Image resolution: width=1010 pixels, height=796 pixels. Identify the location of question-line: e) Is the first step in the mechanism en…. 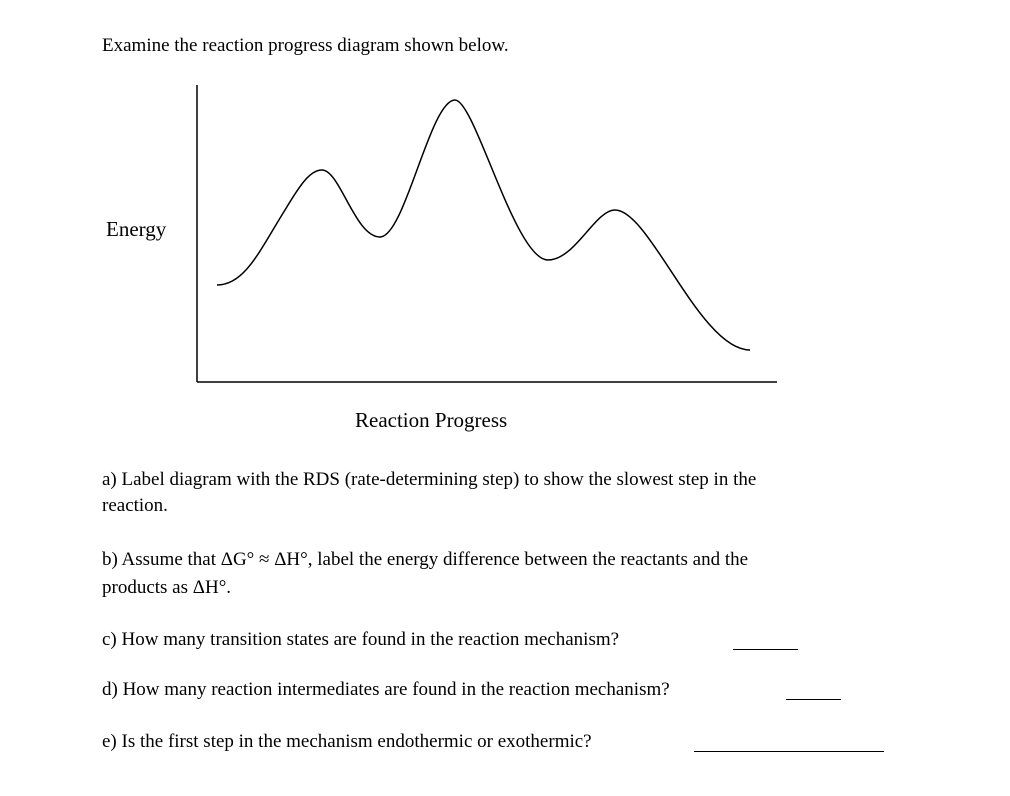
(347, 741).